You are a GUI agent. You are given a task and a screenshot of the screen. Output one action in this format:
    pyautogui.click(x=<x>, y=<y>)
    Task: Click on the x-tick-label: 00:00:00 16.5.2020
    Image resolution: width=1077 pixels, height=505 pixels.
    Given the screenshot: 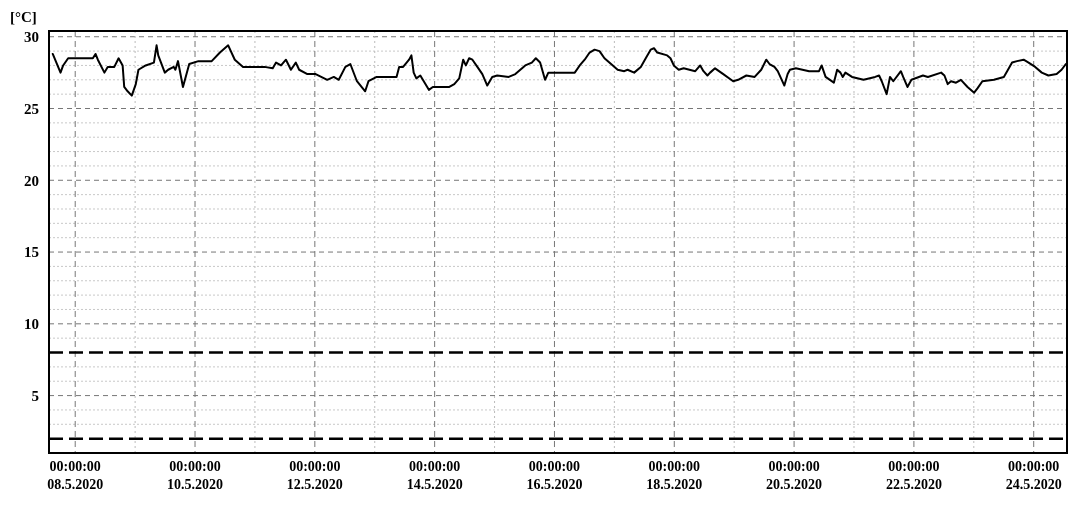 What is the action you would take?
    pyautogui.click(x=554, y=475)
    